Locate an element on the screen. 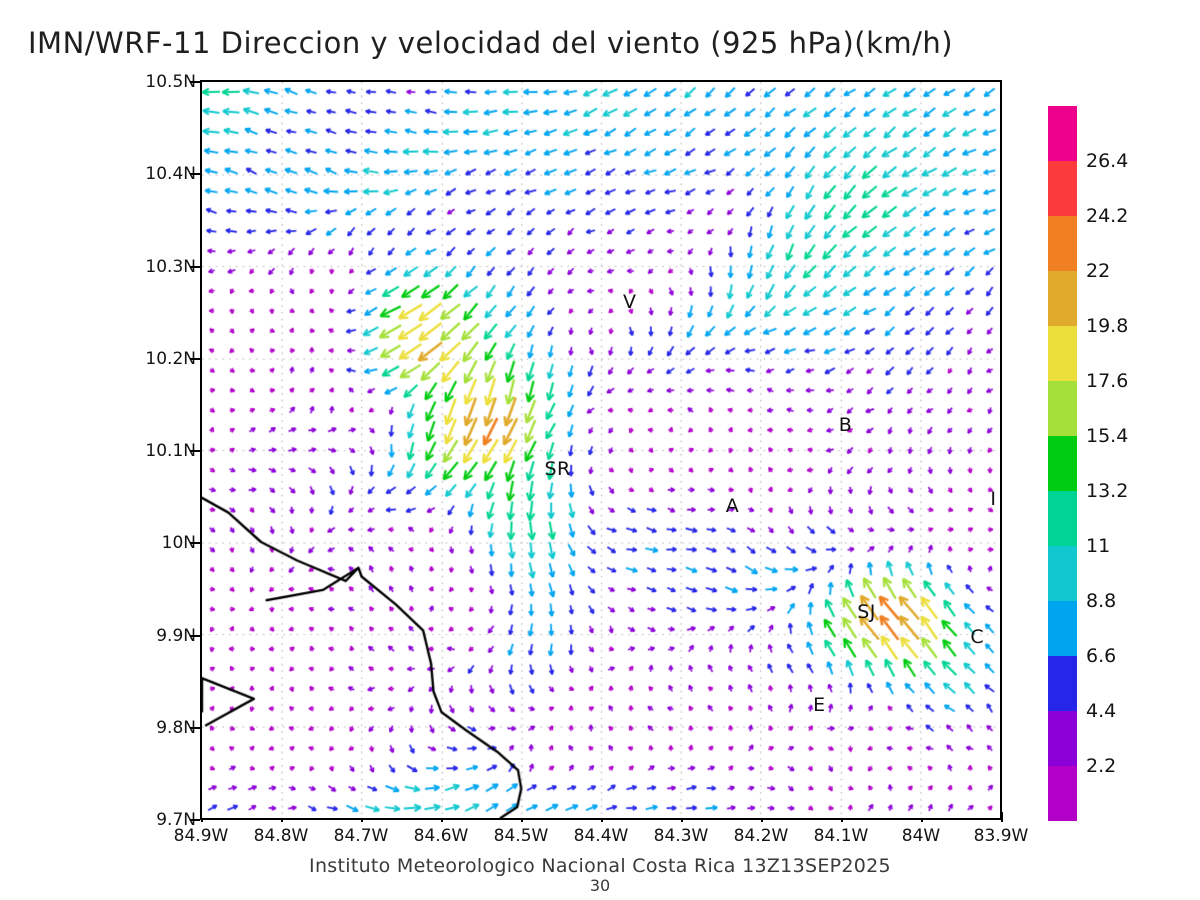 The image size is (1200, 900). x-tick-label: 84.9W is located at coordinates (201, 836).